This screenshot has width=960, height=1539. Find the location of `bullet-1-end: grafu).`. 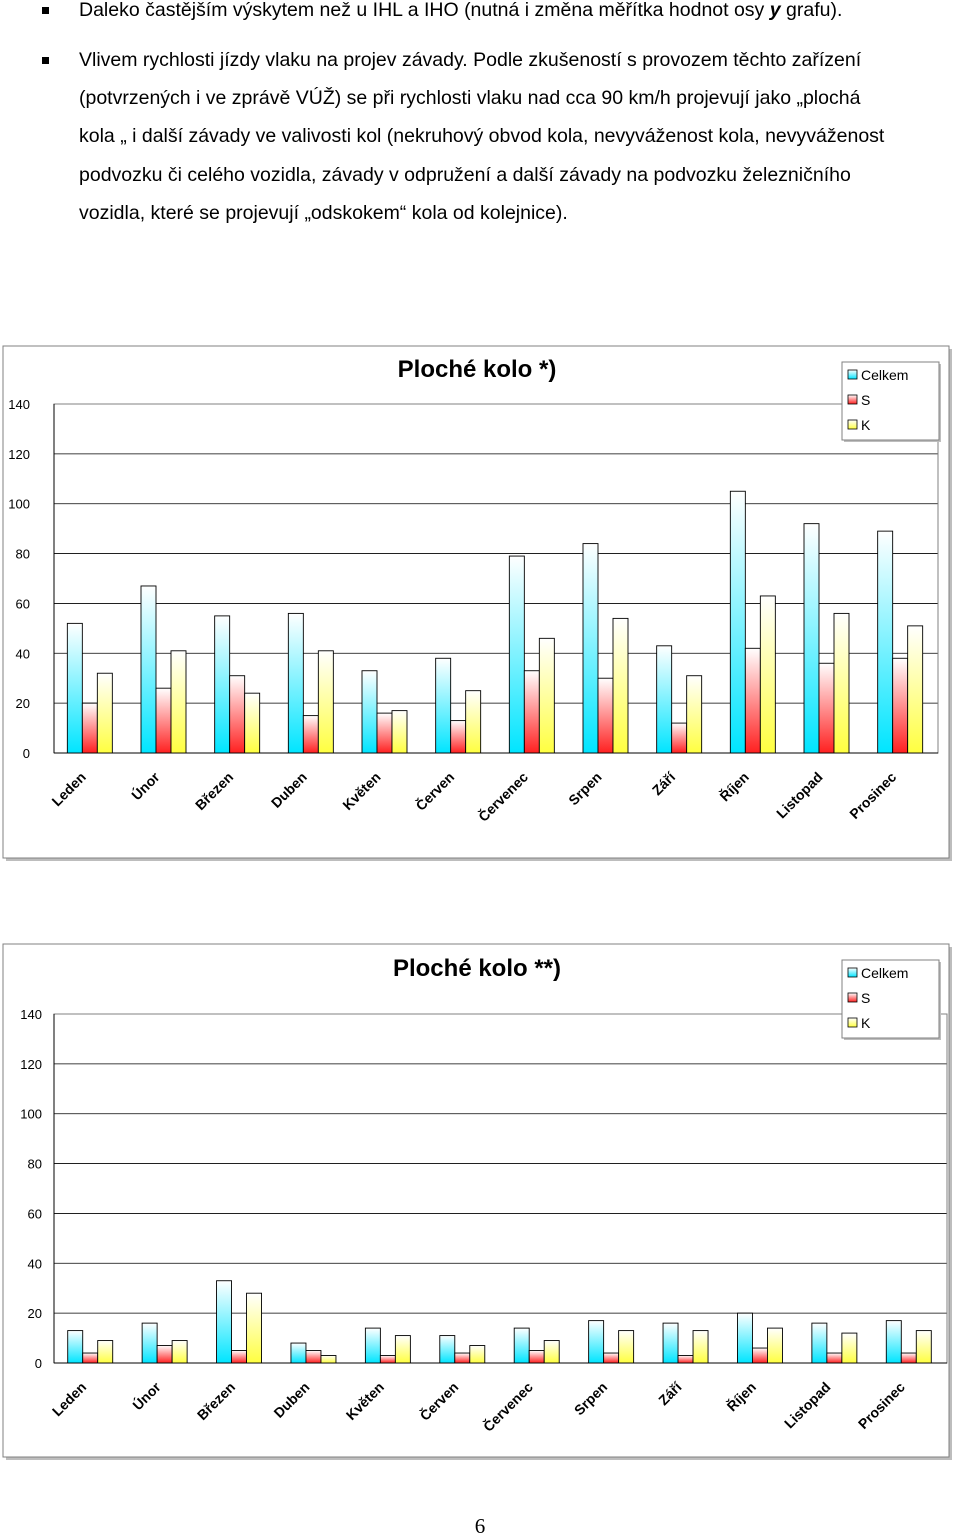

bullet-1-end: grafu). is located at coordinates (814, 10).